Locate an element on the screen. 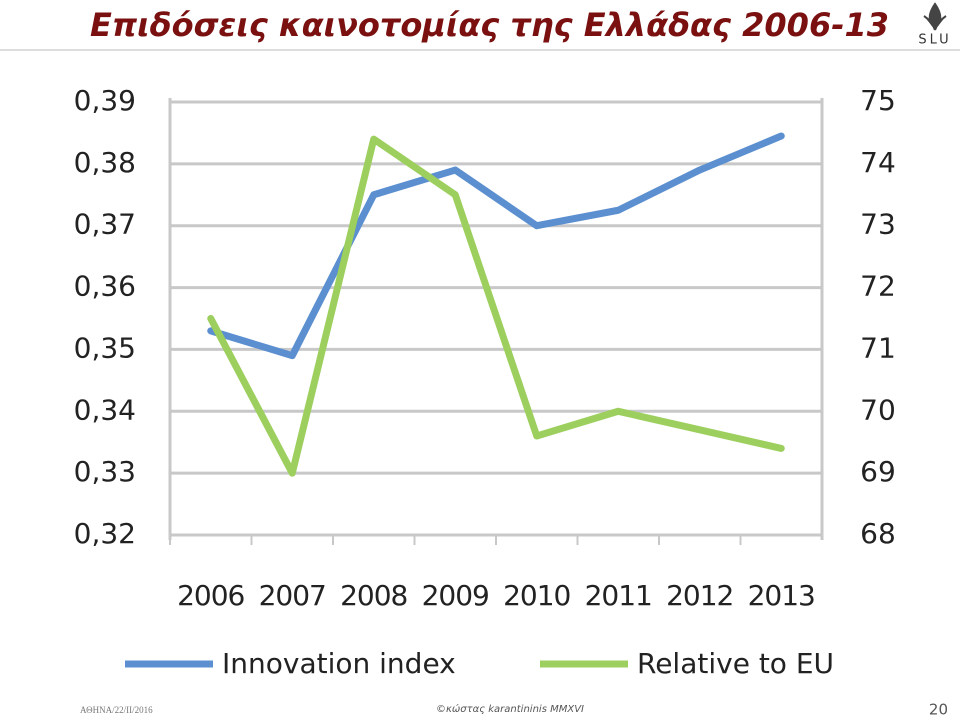  logo-text: SLU is located at coordinates (934, 40).